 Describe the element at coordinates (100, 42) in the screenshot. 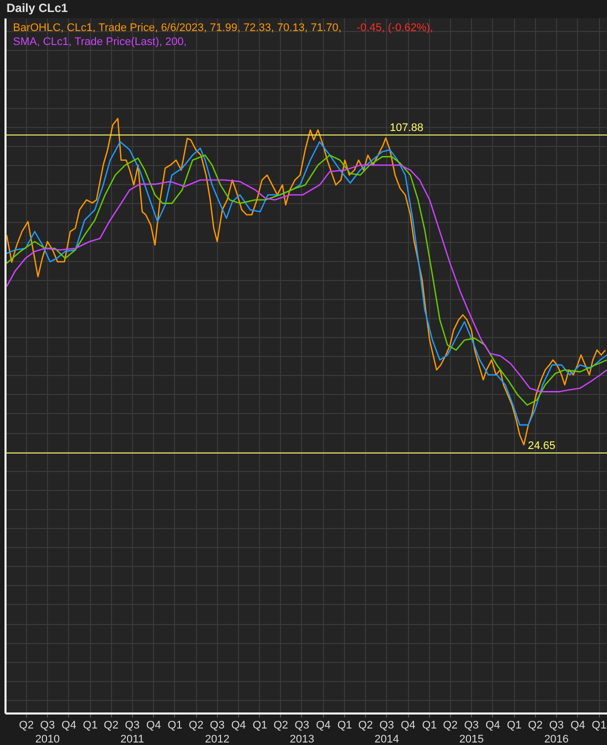

I see `text: SMA, CLc1, Trade Price(Last), 200,` at that location.